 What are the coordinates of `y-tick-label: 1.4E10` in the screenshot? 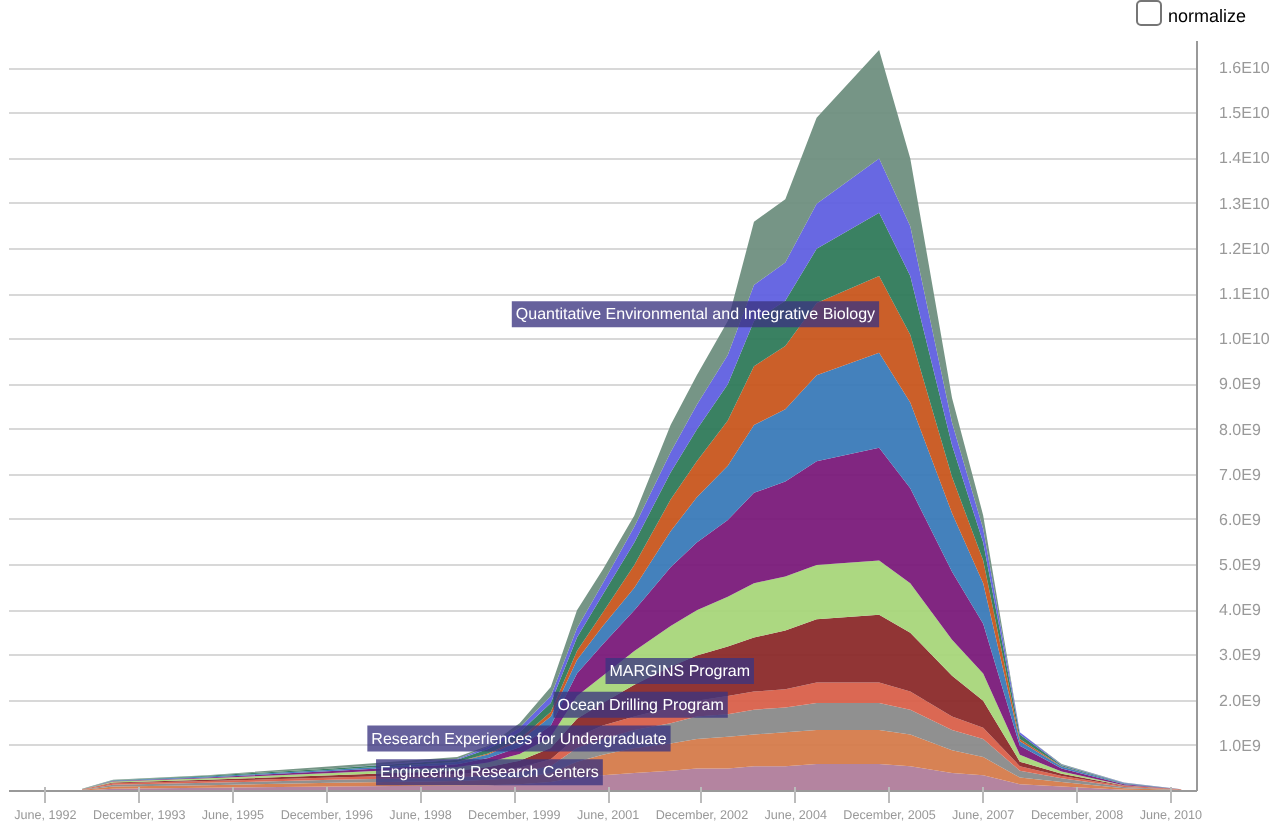 It's located at (1245, 158).